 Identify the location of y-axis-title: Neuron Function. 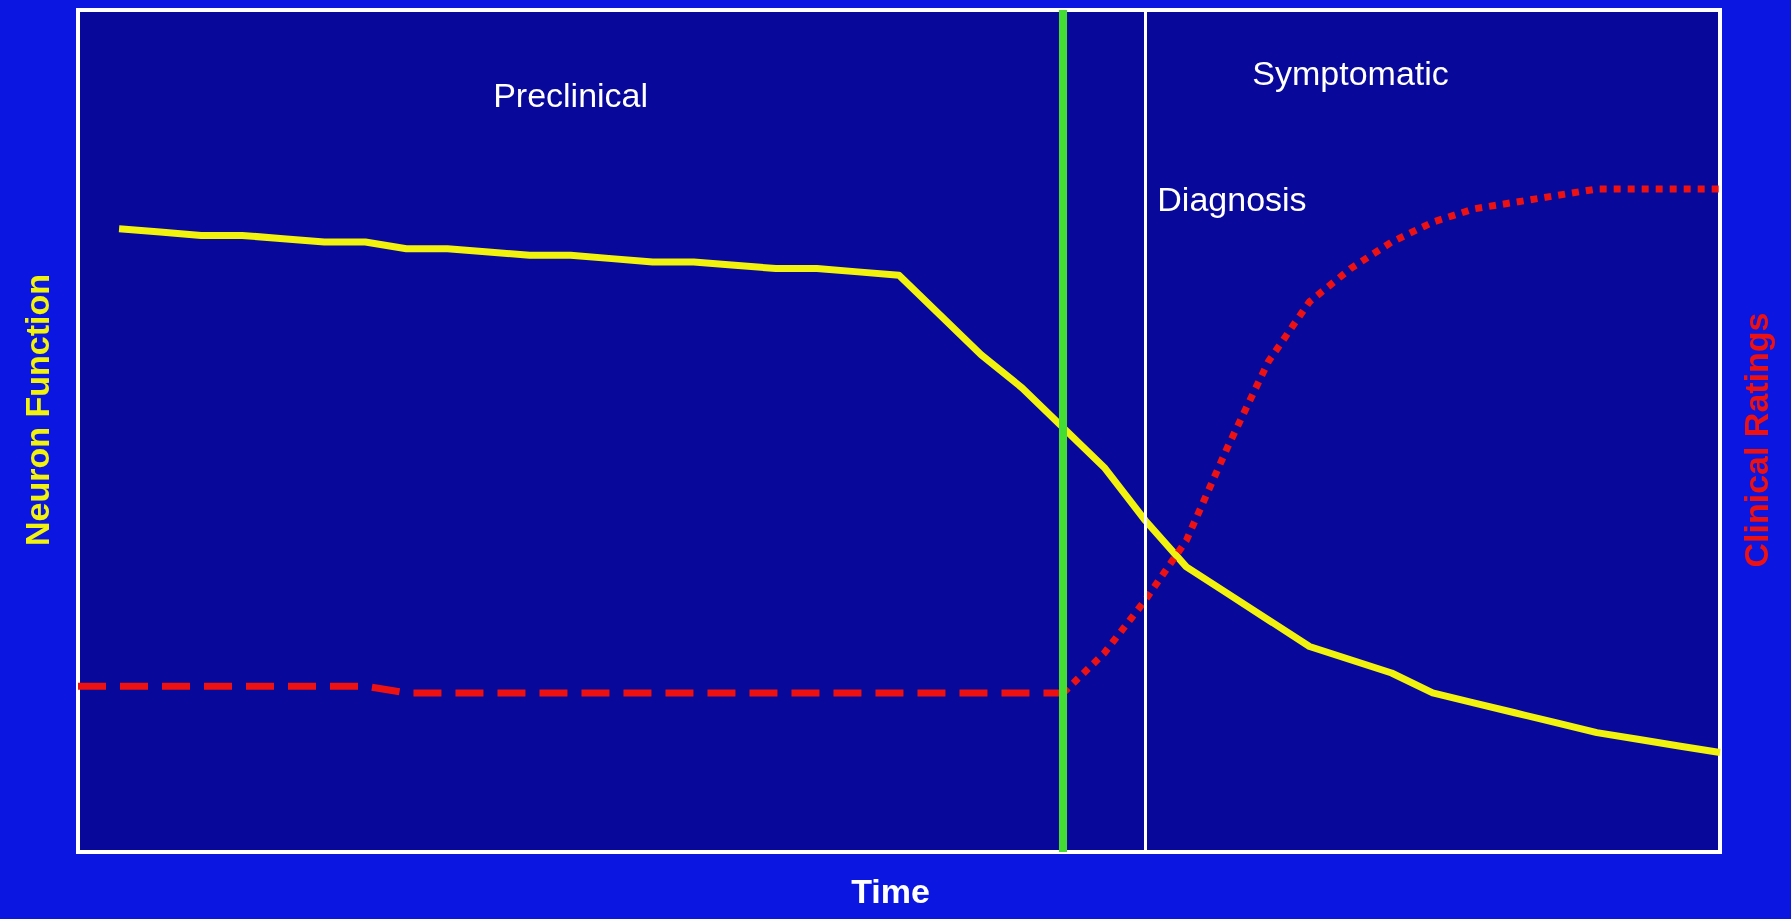
(37, 410).